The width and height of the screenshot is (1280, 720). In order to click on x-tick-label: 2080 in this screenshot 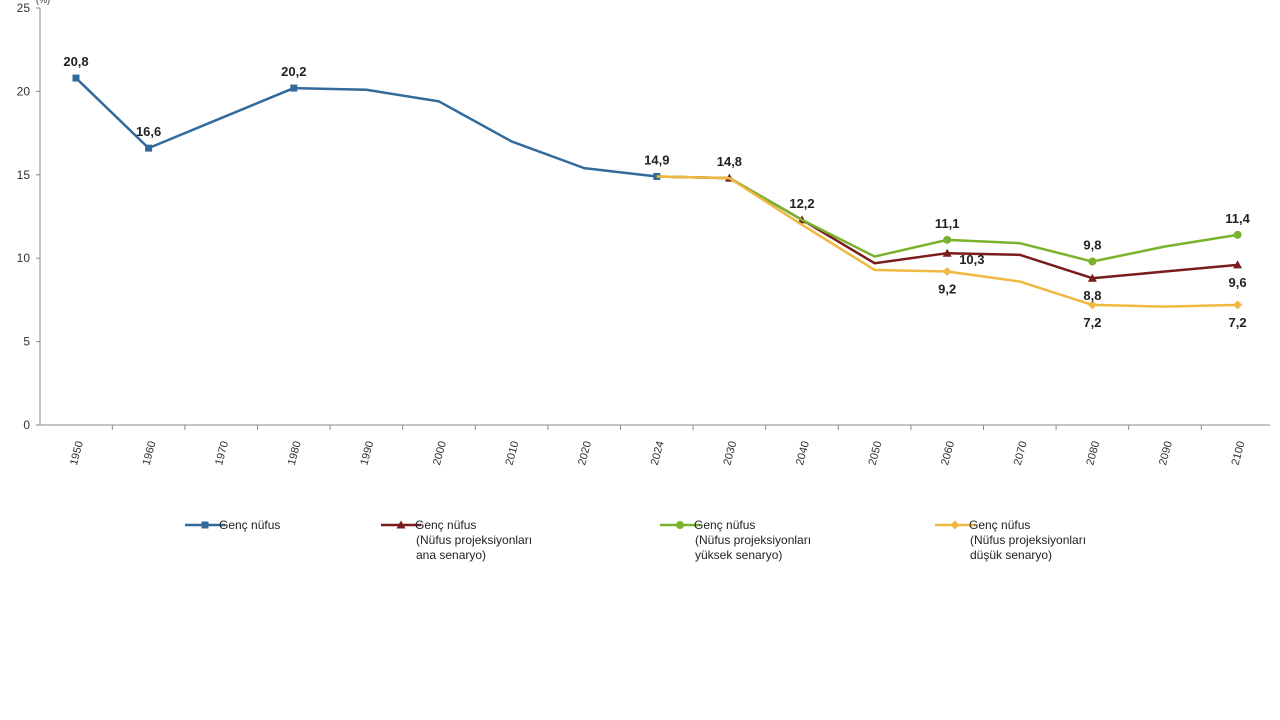, I will do `click(1093, 453)`.